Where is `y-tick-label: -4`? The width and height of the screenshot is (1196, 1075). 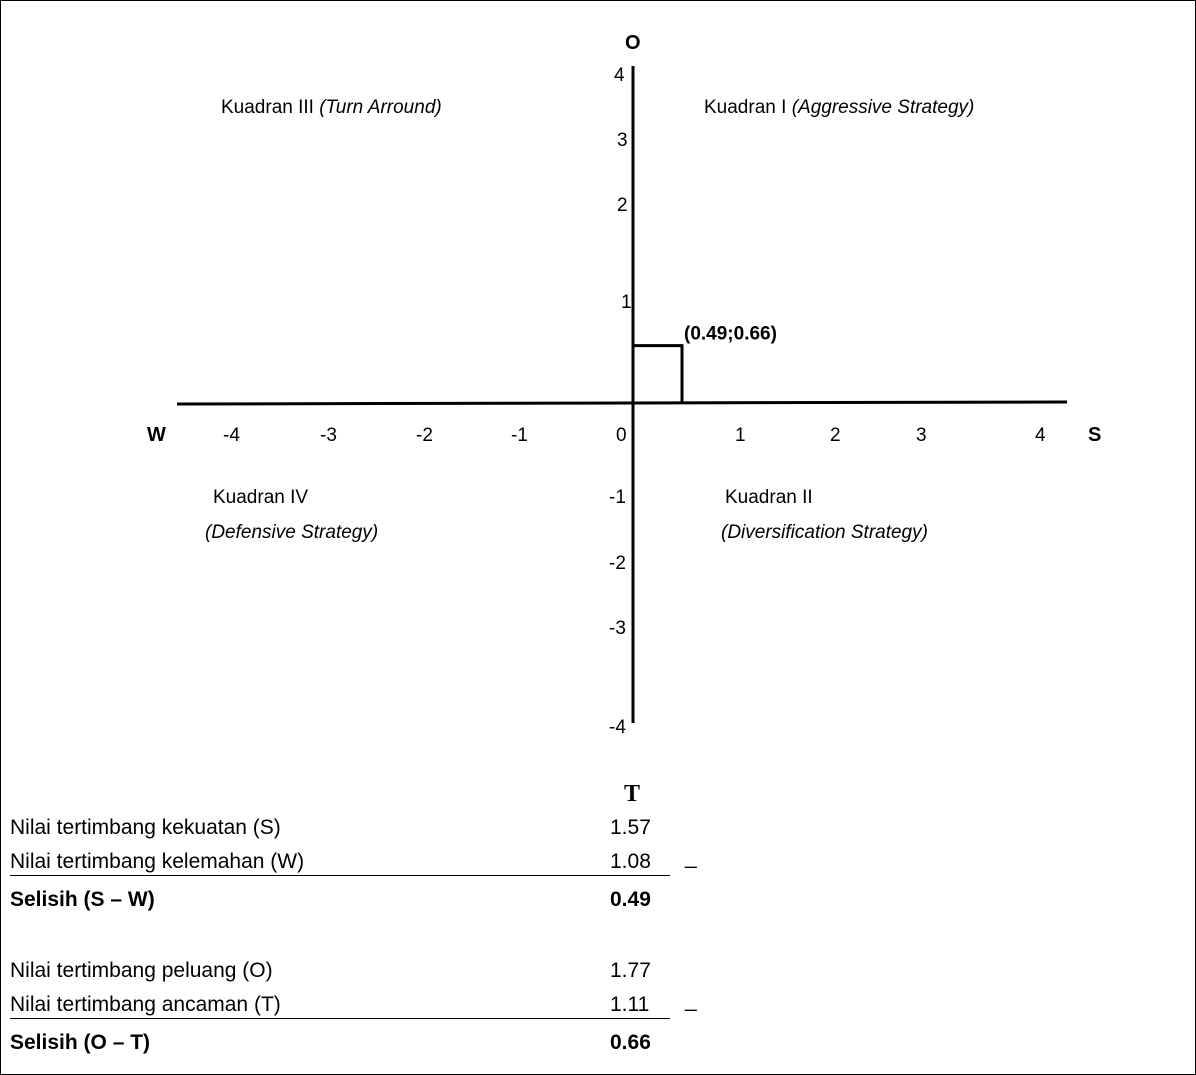
y-tick-label: -4 is located at coordinates (617, 727).